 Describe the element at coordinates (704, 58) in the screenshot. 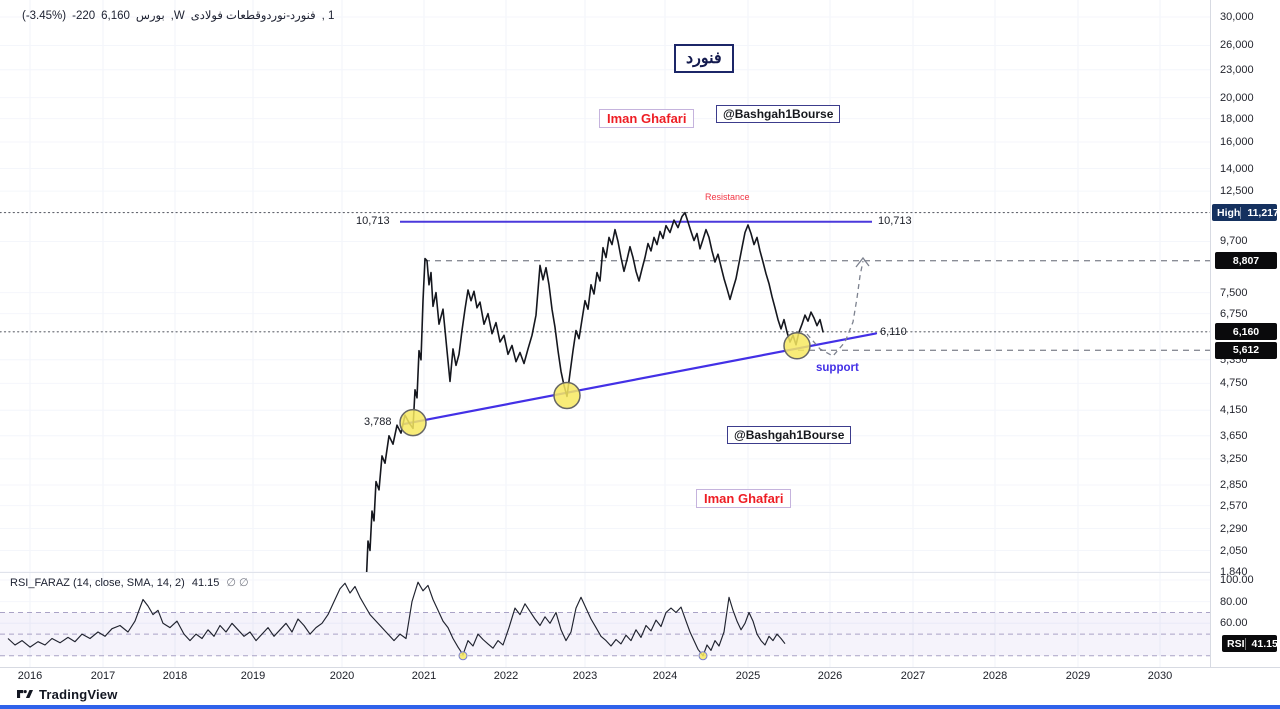

I see `symbol-title-box: فنورد` at that location.